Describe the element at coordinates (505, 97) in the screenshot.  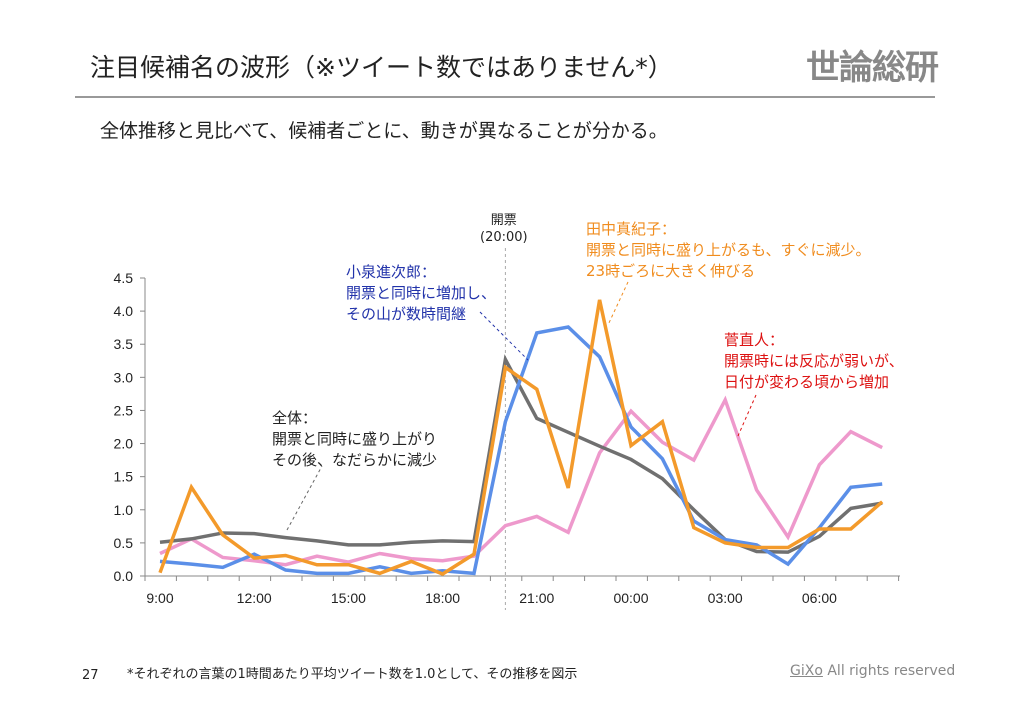
I see `title-divider` at that location.